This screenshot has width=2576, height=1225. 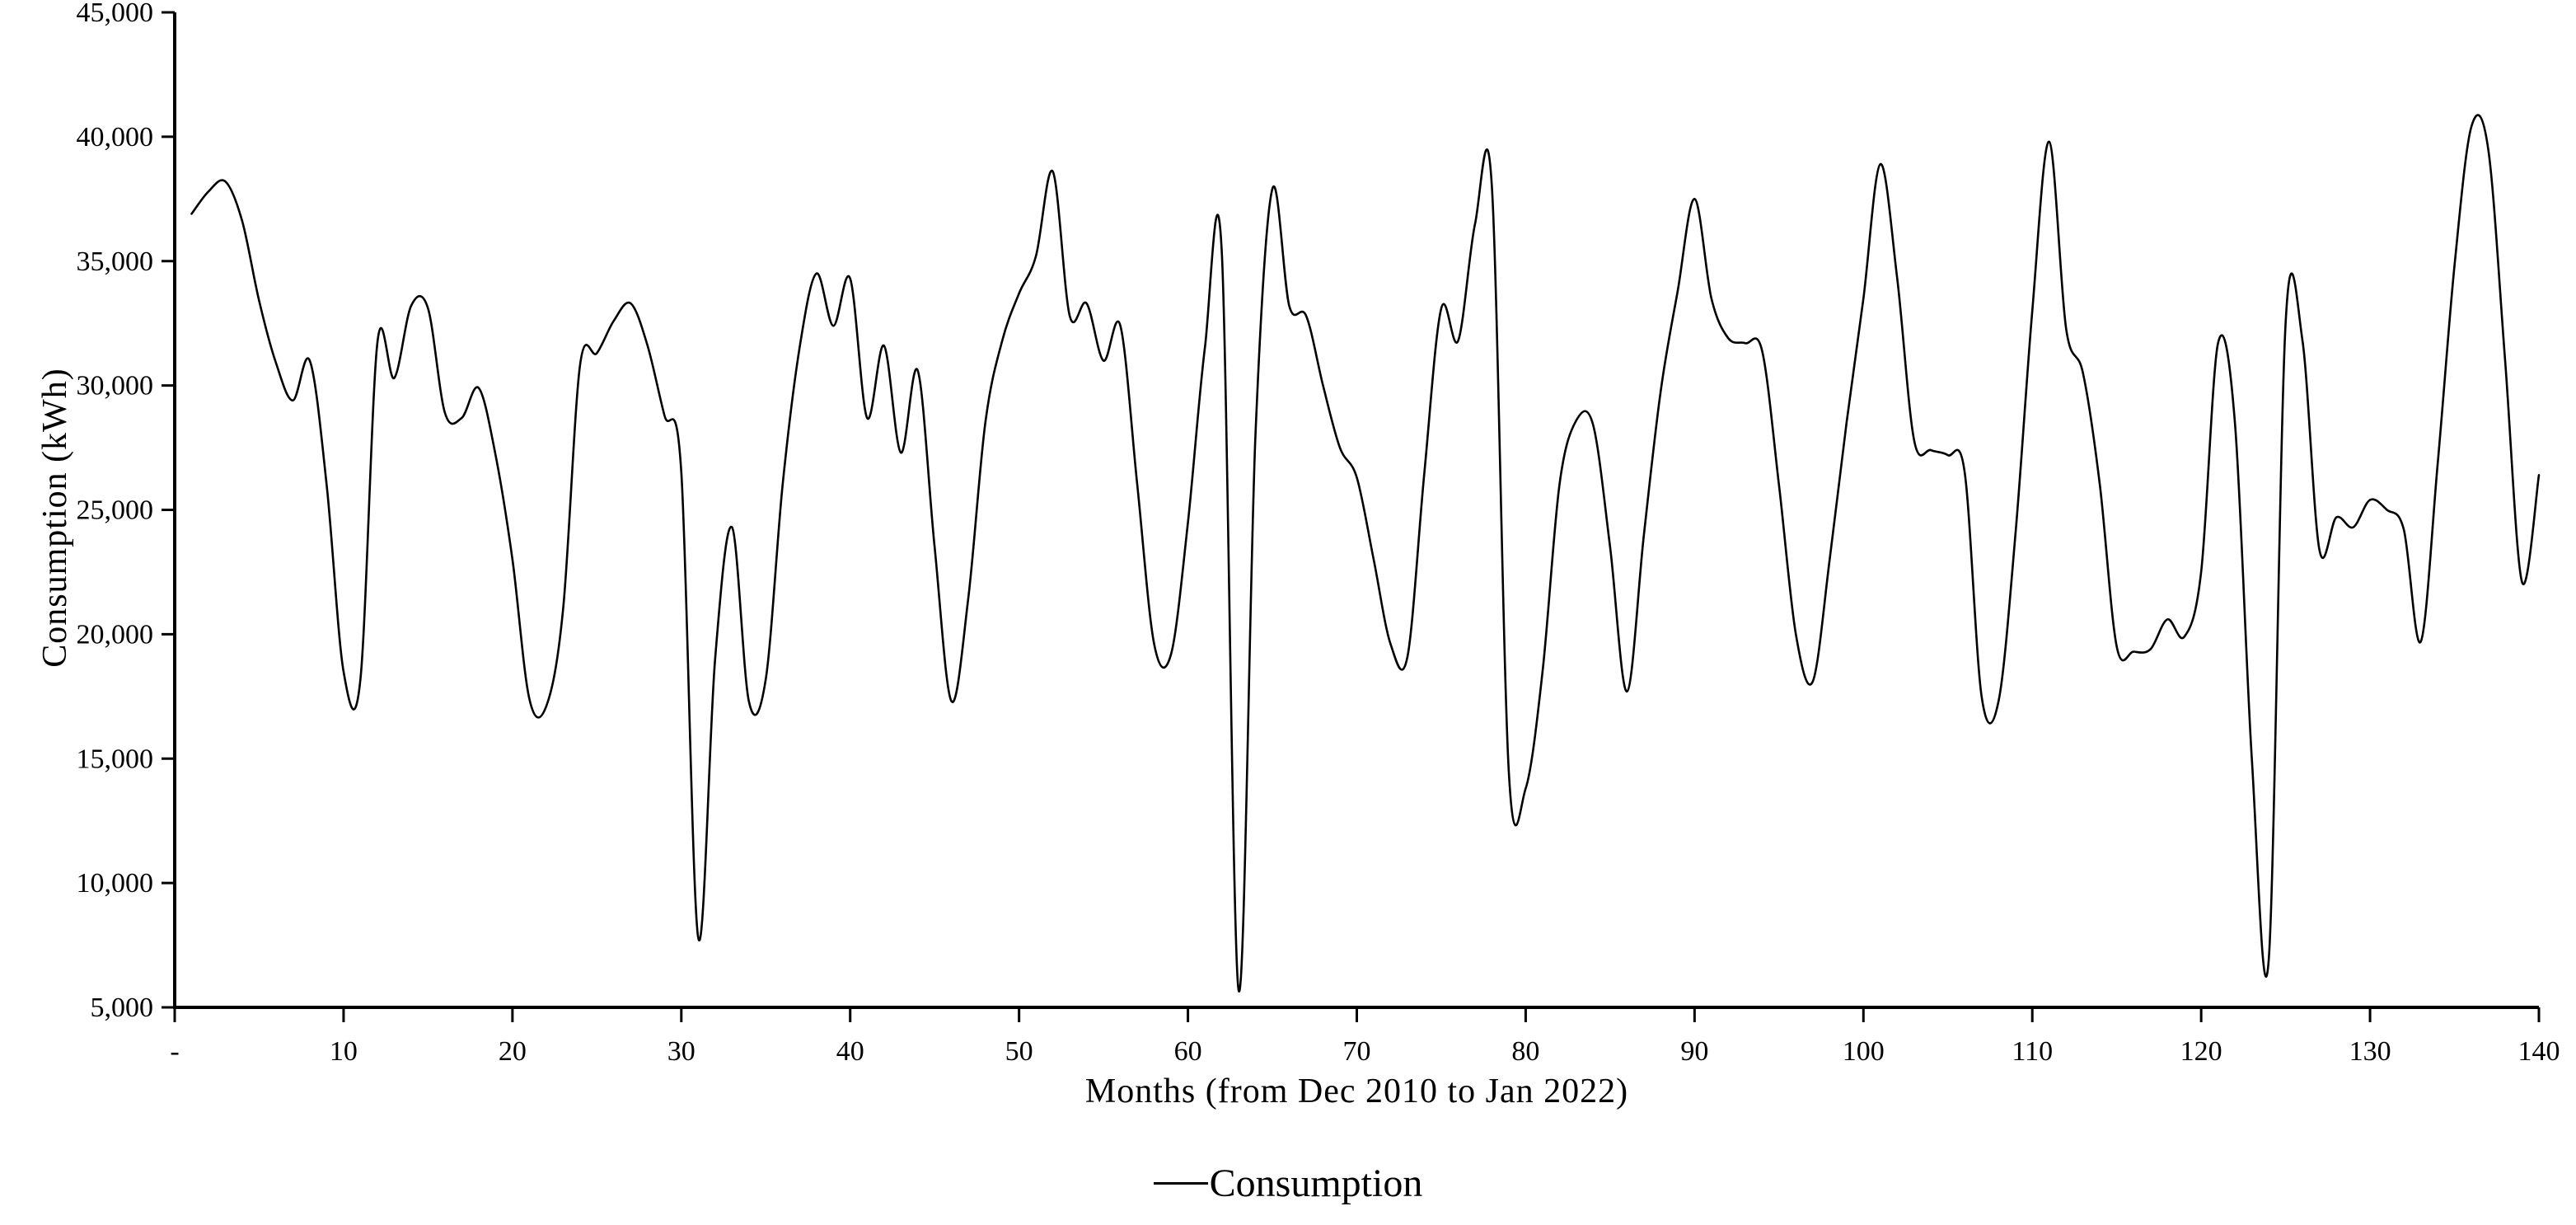 What do you see at coordinates (1019, 1051) in the screenshot?
I see `x-tick-label: 50` at bounding box center [1019, 1051].